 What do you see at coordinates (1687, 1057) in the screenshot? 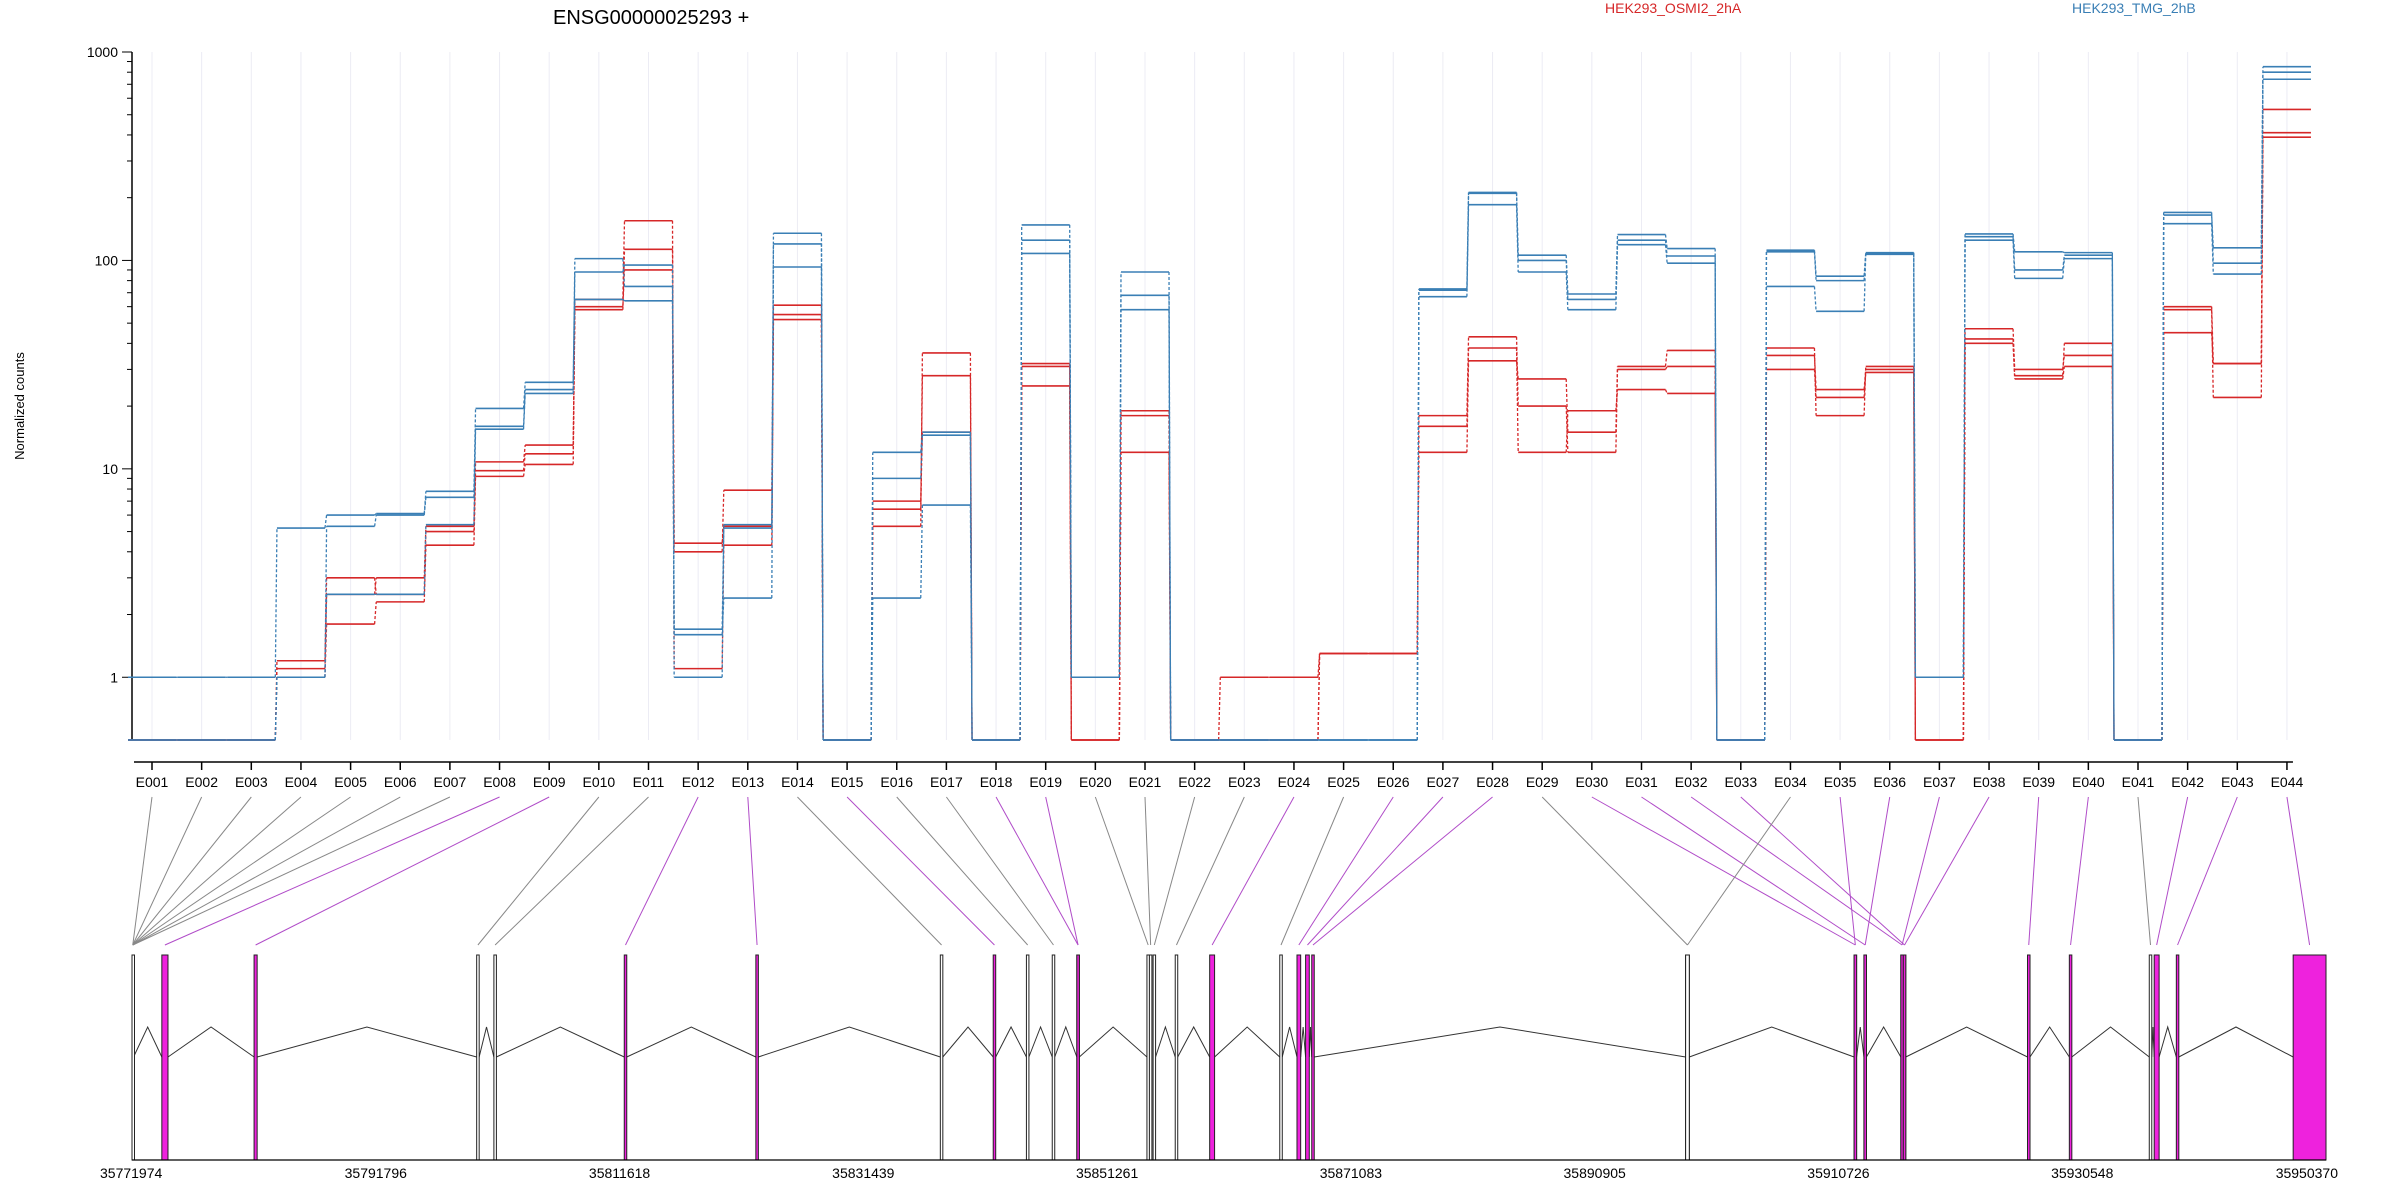
I see `exon-block-E034` at bounding box center [1687, 1057].